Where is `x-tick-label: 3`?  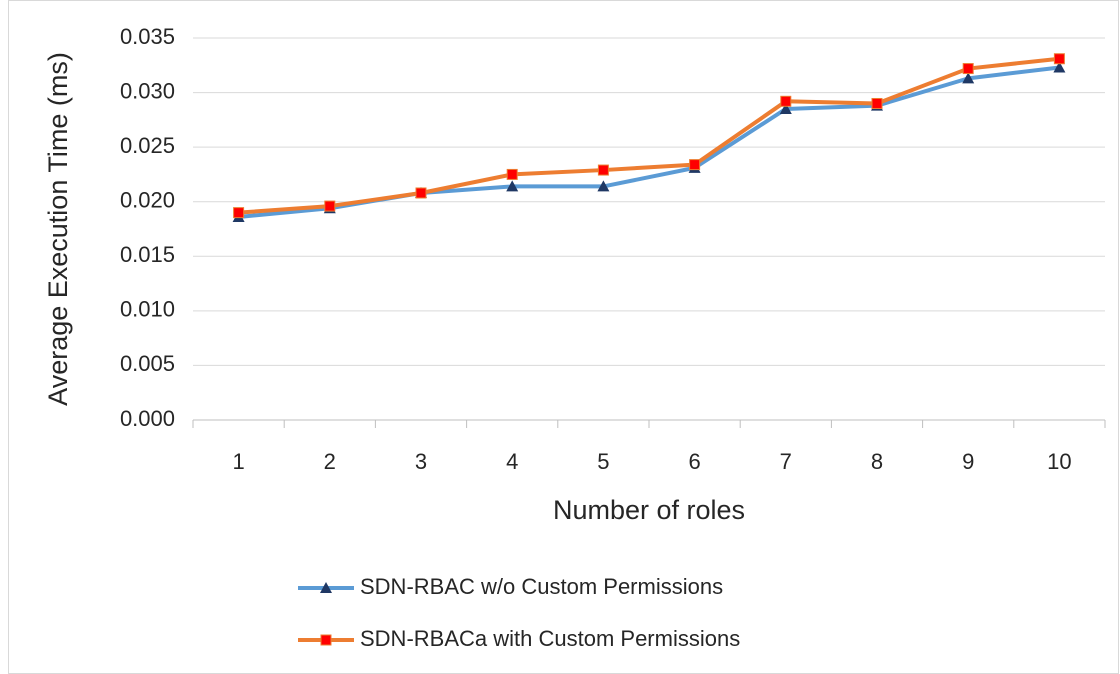 x-tick-label: 3 is located at coordinates (421, 461).